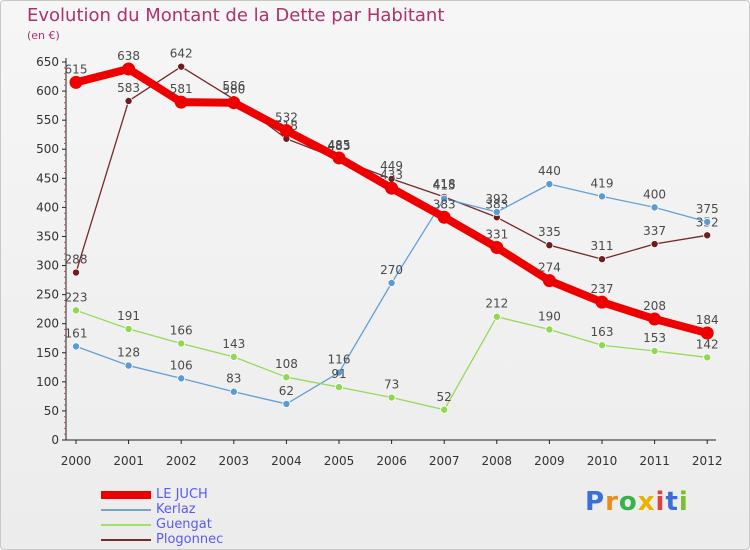 The width and height of the screenshot is (750, 550). Describe the element at coordinates (47, 324) in the screenshot. I see `y-tick-label: 200` at that location.